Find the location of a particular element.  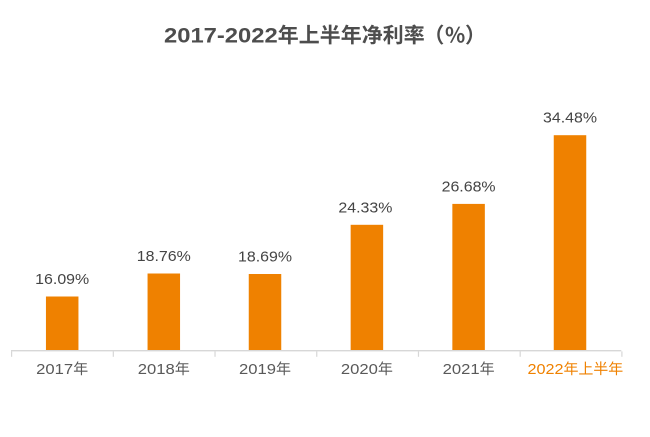

svg-text: 2022 is located at coordinates (546, 369).